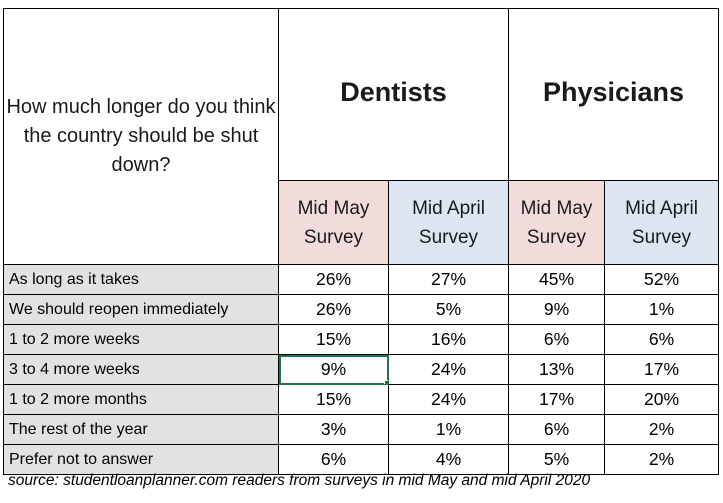 This screenshot has height=503, width=723. What do you see at coordinates (141, 429) in the screenshot?
I see `row-label: The rest of the year` at bounding box center [141, 429].